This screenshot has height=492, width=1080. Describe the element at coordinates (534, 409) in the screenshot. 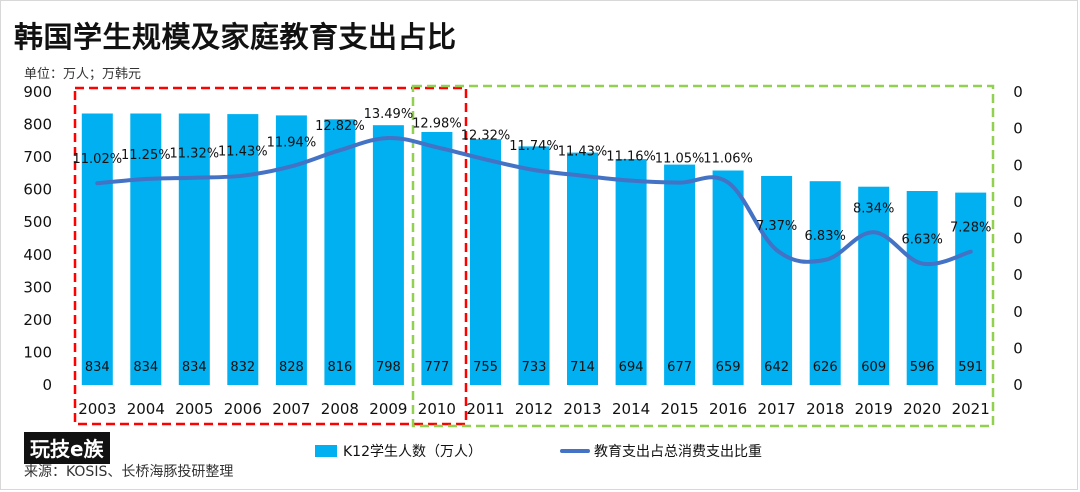

I see `x-tick-2012: 2012` at that location.